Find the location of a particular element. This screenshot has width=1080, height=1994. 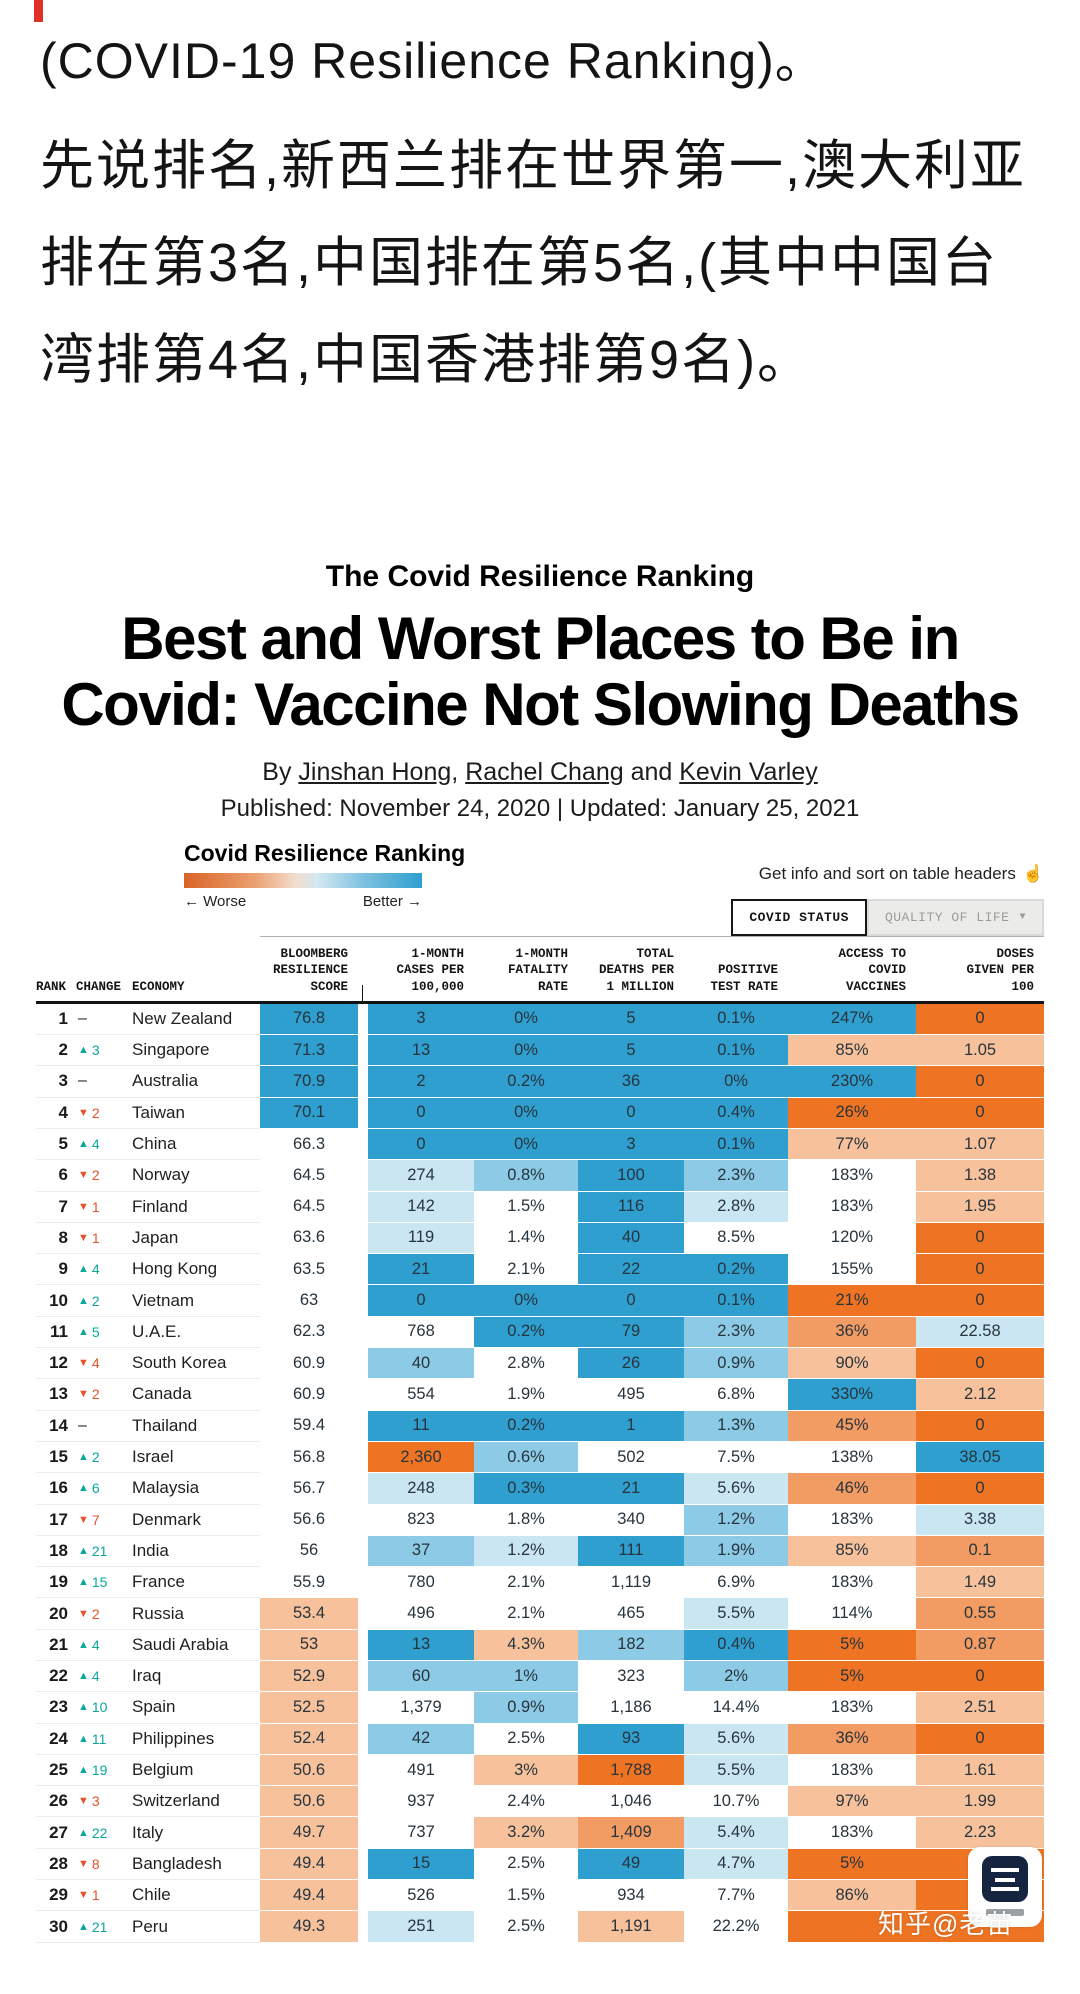

cell-score: 52.4 is located at coordinates (309, 1739).